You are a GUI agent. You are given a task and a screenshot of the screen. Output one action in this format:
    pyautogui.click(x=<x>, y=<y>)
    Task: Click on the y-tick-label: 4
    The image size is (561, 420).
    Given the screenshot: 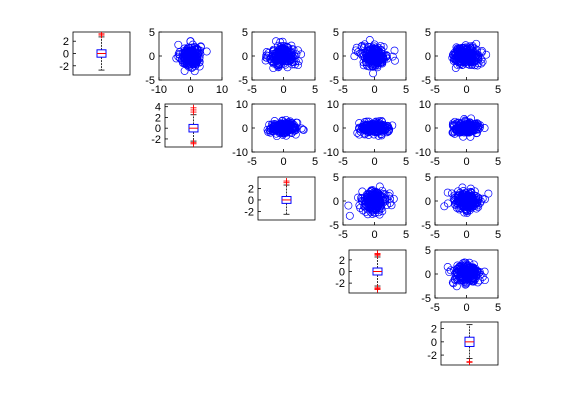 What is the action you would take?
    pyautogui.click(x=158, y=108)
    